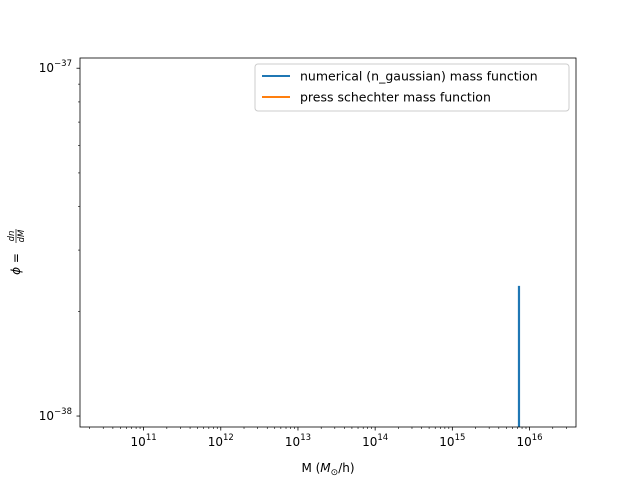 Image resolution: width=640 pixels, height=485 pixels. I want to click on legend-box, so click(412, 87).